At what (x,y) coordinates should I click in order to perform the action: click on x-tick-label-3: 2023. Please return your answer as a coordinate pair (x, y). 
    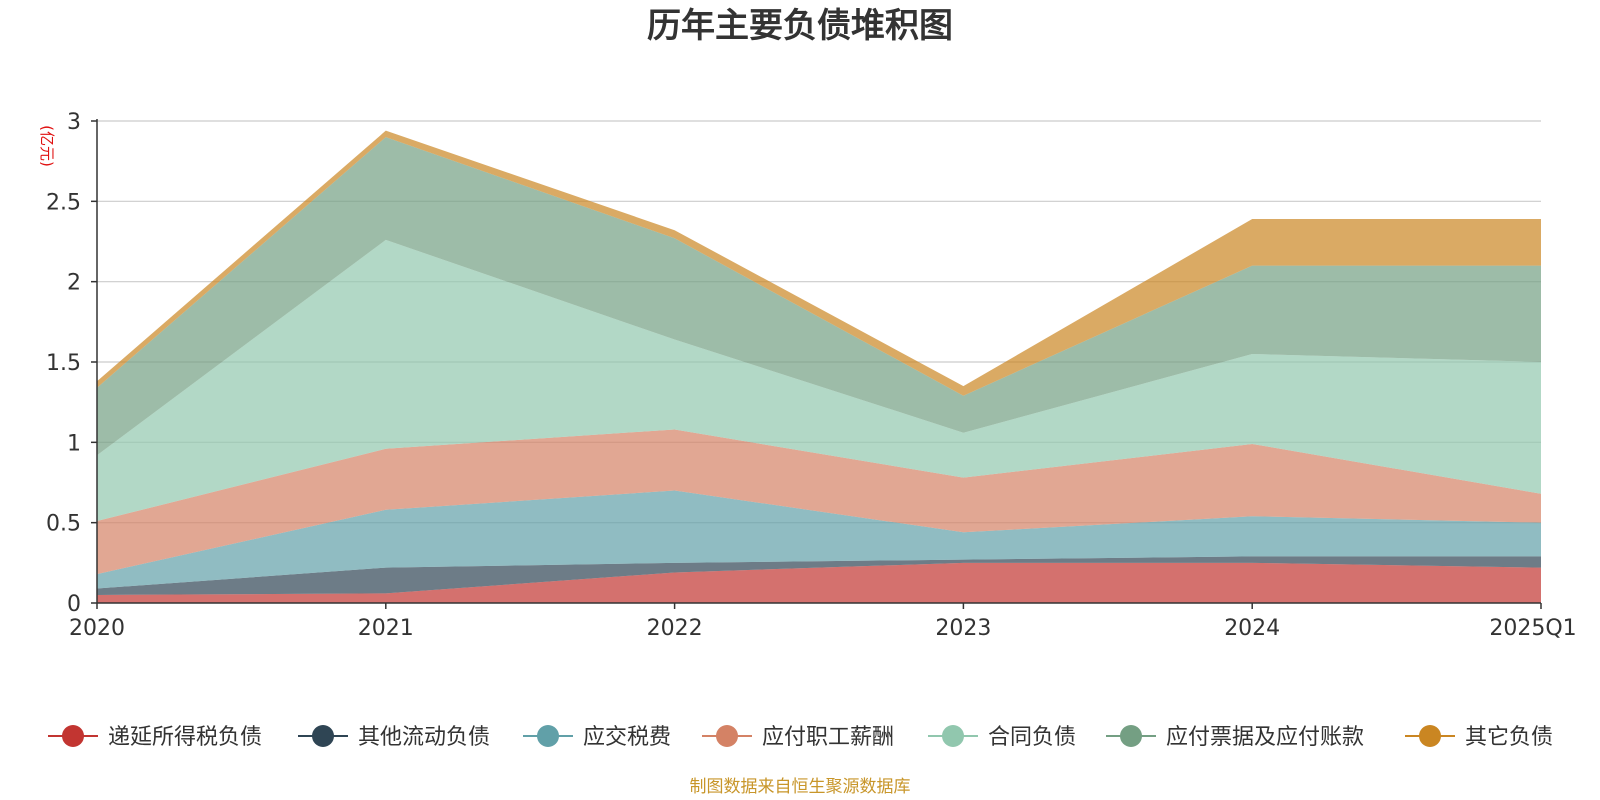
    Looking at the image, I should click on (963, 628).